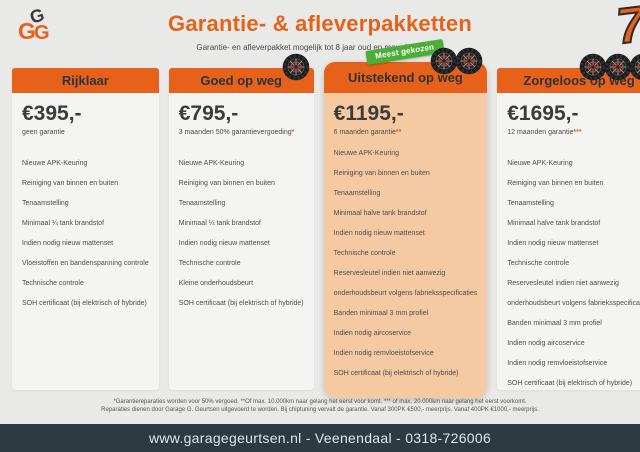  I want to click on package-guarantee: 3 maanden 50% garantievergoeding*, so click(241, 132).